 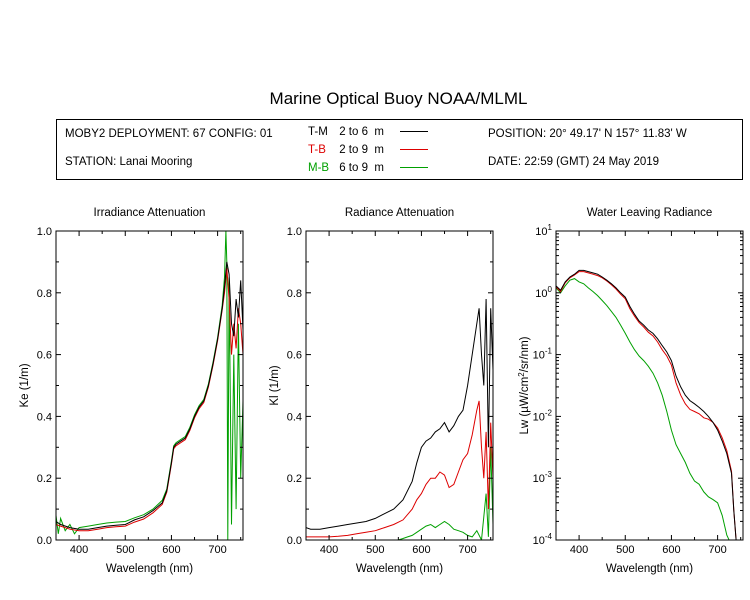 What do you see at coordinates (275, 385) in the screenshot?
I see `y-axis-label: Kl (1/m)` at bounding box center [275, 385].